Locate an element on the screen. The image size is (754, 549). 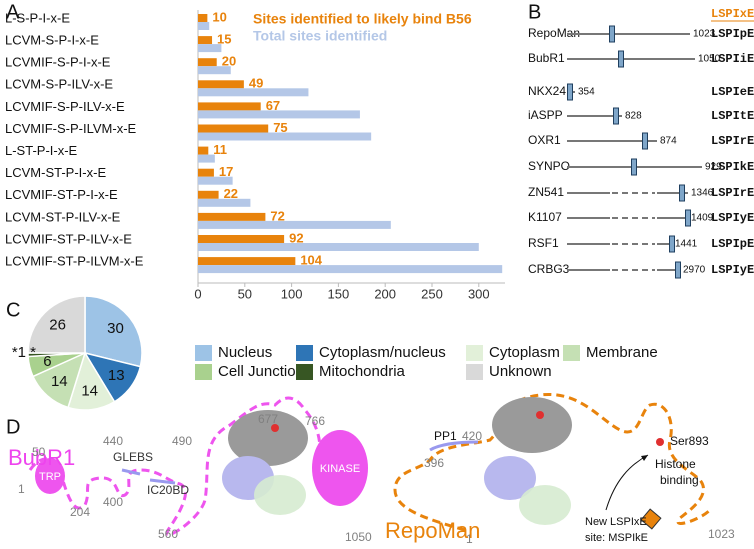
protein-name: K1107 is located at coordinates (545, 217).